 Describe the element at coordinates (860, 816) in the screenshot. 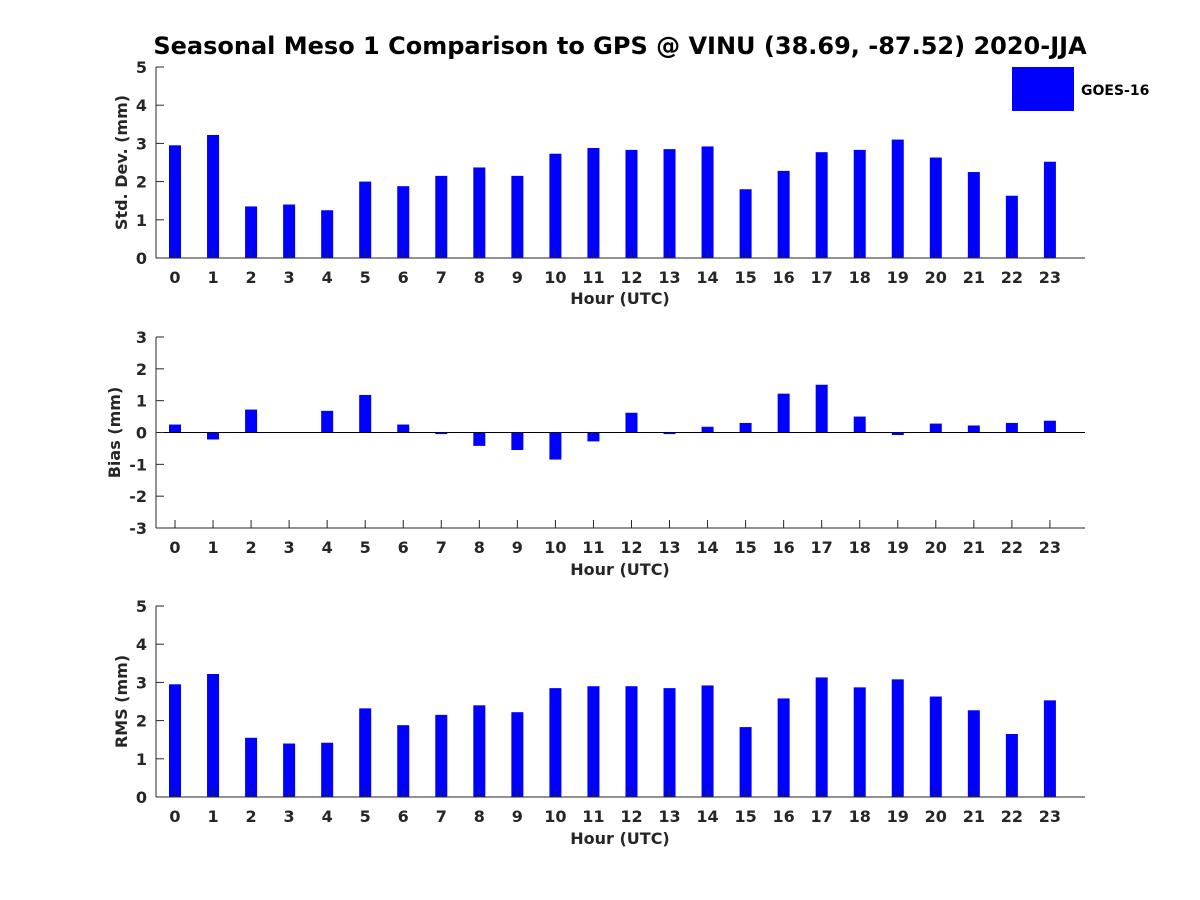

I see `x-tick-label: 18` at that location.